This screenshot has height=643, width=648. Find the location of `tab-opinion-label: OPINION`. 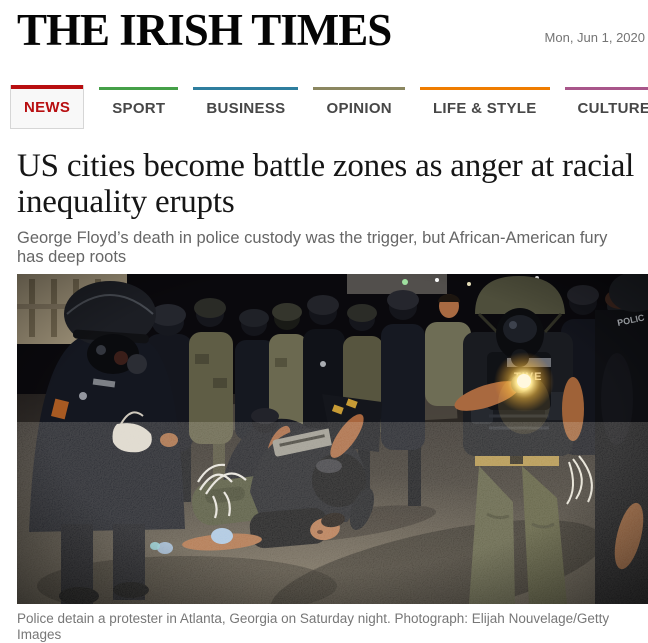

tab-opinion-label: OPINION is located at coordinates (359, 108).